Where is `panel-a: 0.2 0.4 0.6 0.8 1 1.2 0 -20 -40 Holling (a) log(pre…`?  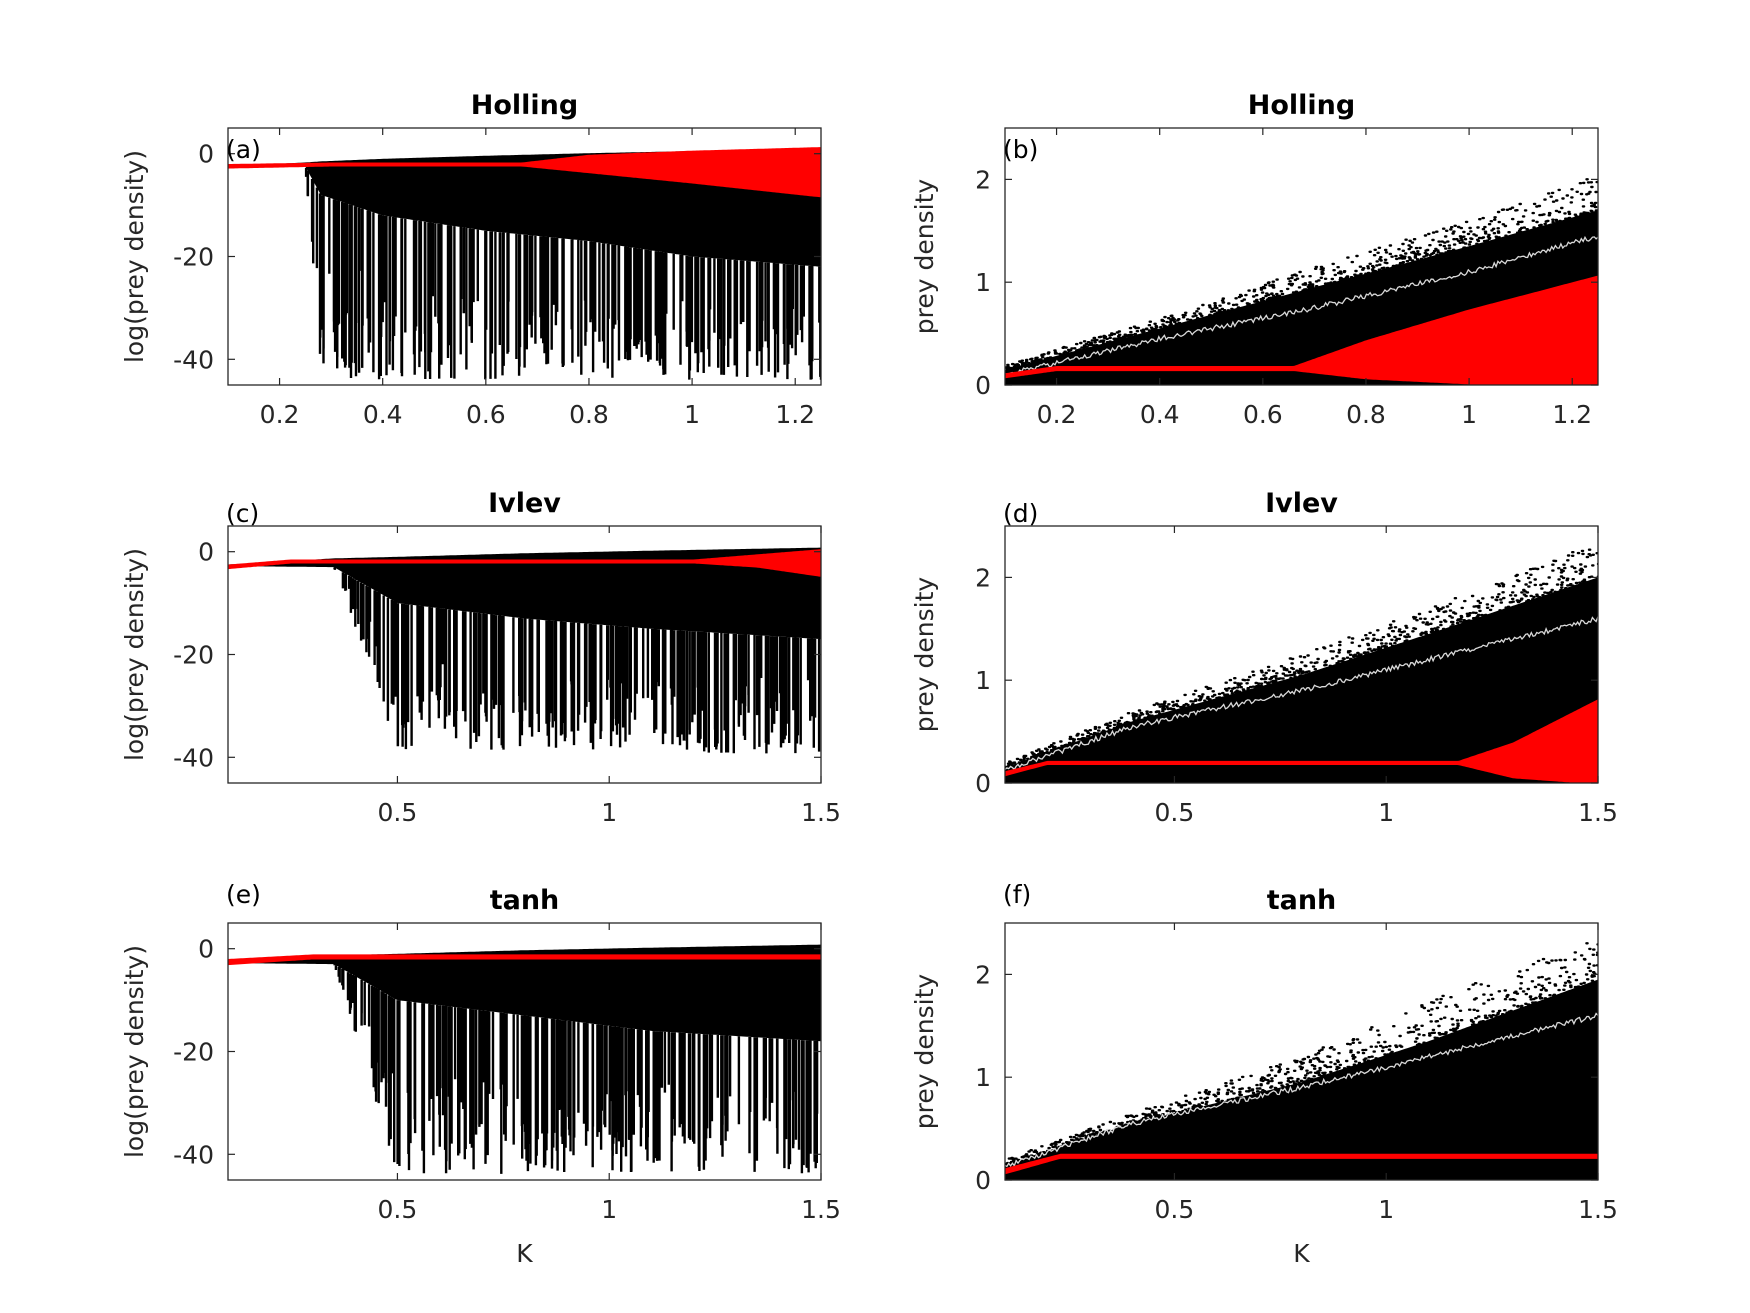 panel-a: 0.2 0.4 0.6 0.8 1 1.2 0 -20 -40 Holling (a) log(pre… is located at coordinates (471, 259).